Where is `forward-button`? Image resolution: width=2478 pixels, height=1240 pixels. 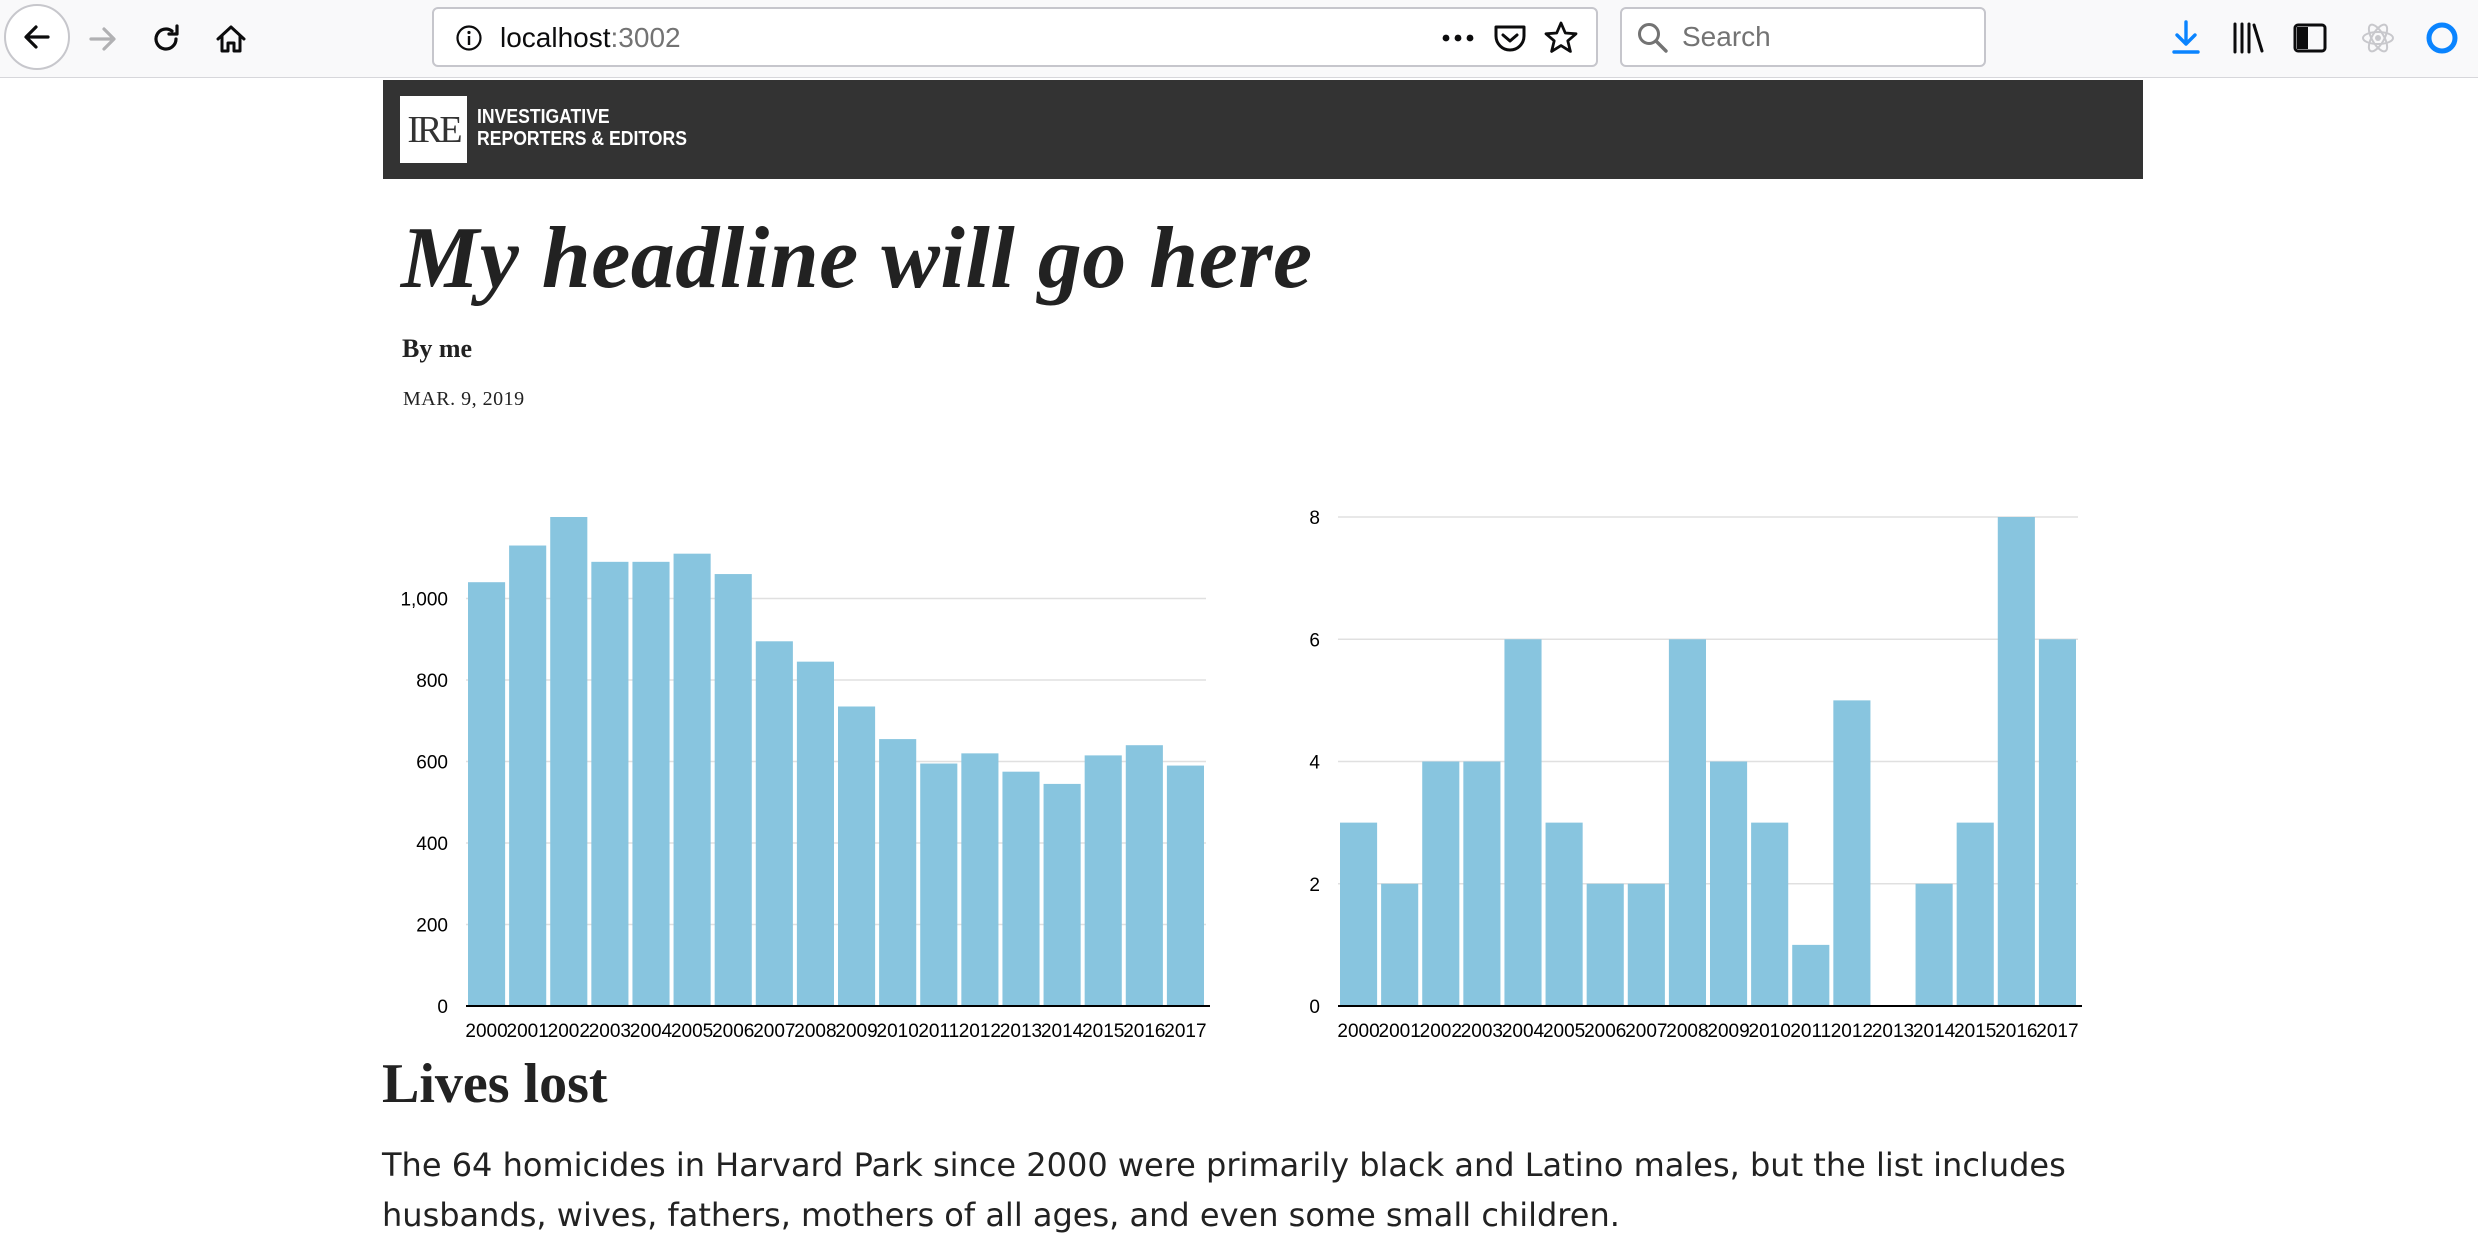 forward-button is located at coordinates (103, 39).